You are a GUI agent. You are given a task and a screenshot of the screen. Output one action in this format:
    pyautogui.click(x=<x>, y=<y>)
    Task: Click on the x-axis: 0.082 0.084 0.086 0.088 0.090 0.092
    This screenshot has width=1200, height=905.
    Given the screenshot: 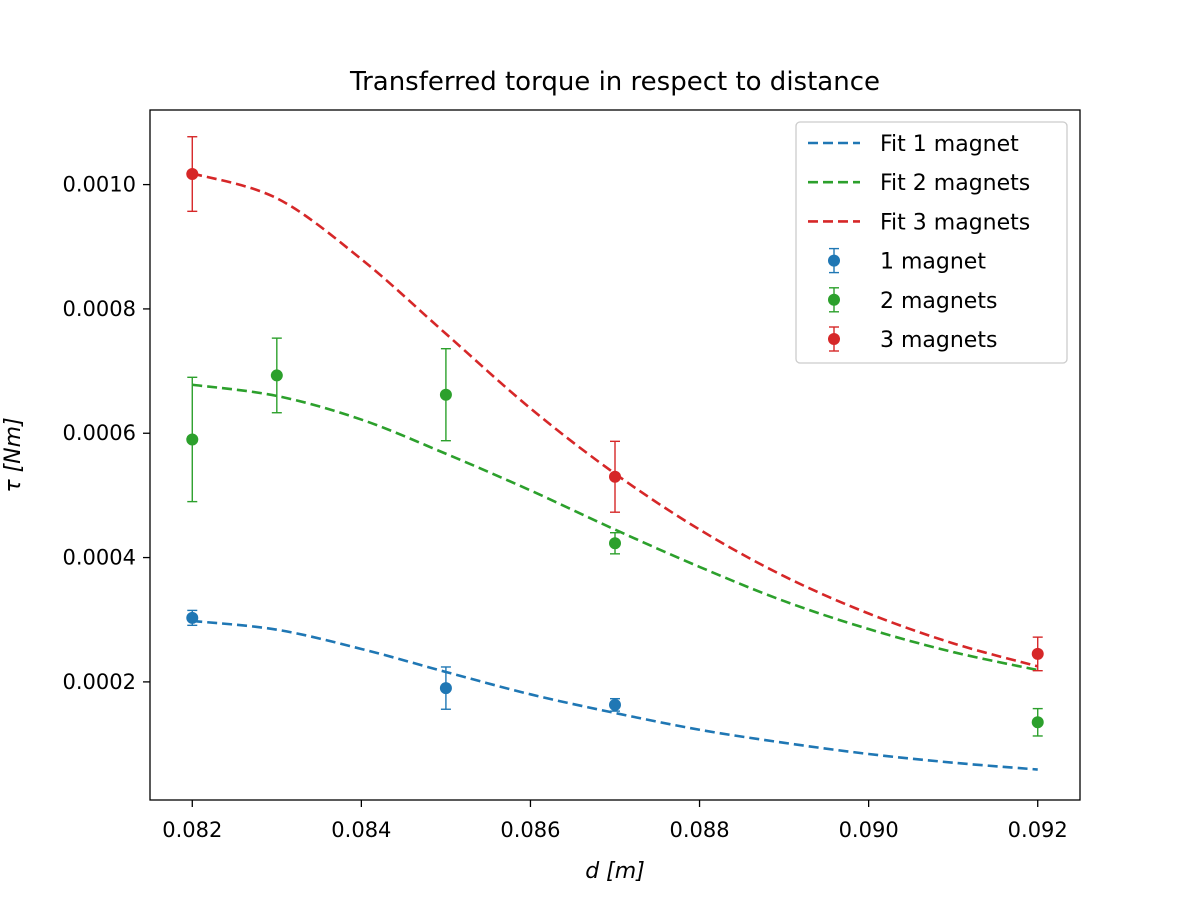 What is the action you would take?
    pyautogui.click(x=615, y=821)
    